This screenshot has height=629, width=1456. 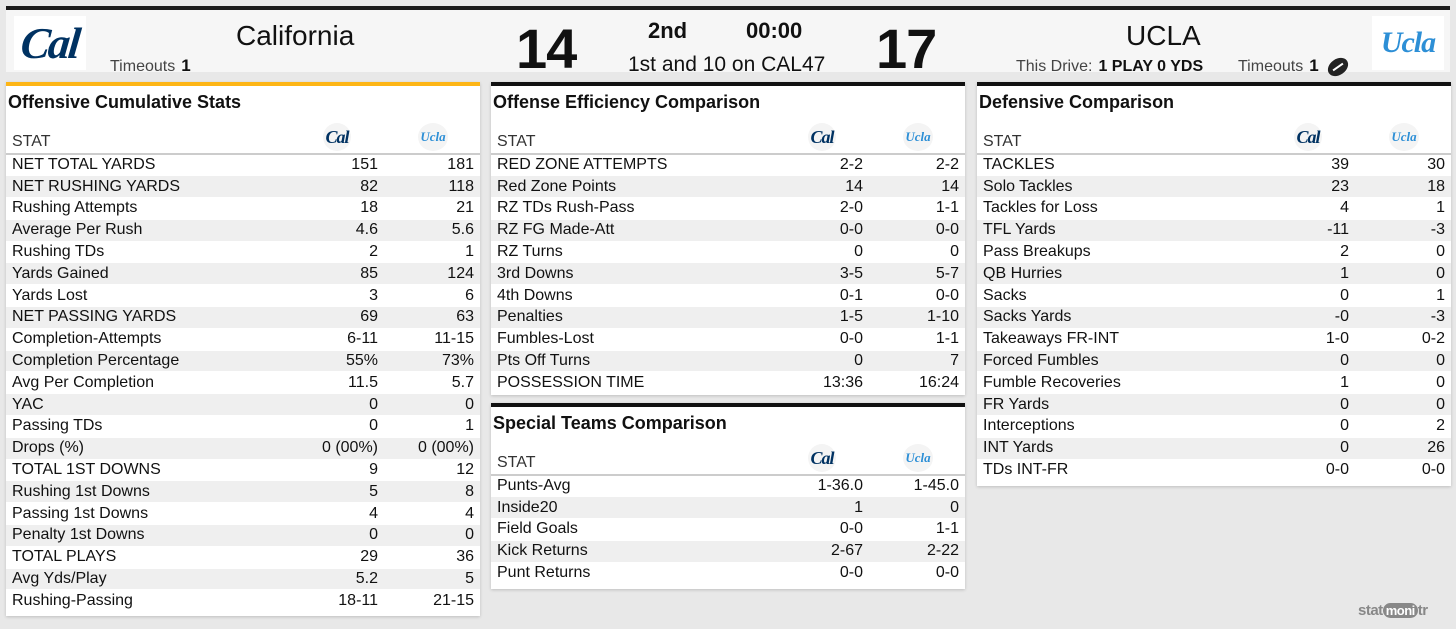 What do you see at coordinates (147, 579) in the screenshot?
I see `stat-name-cell: Avg Yds/Play` at bounding box center [147, 579].